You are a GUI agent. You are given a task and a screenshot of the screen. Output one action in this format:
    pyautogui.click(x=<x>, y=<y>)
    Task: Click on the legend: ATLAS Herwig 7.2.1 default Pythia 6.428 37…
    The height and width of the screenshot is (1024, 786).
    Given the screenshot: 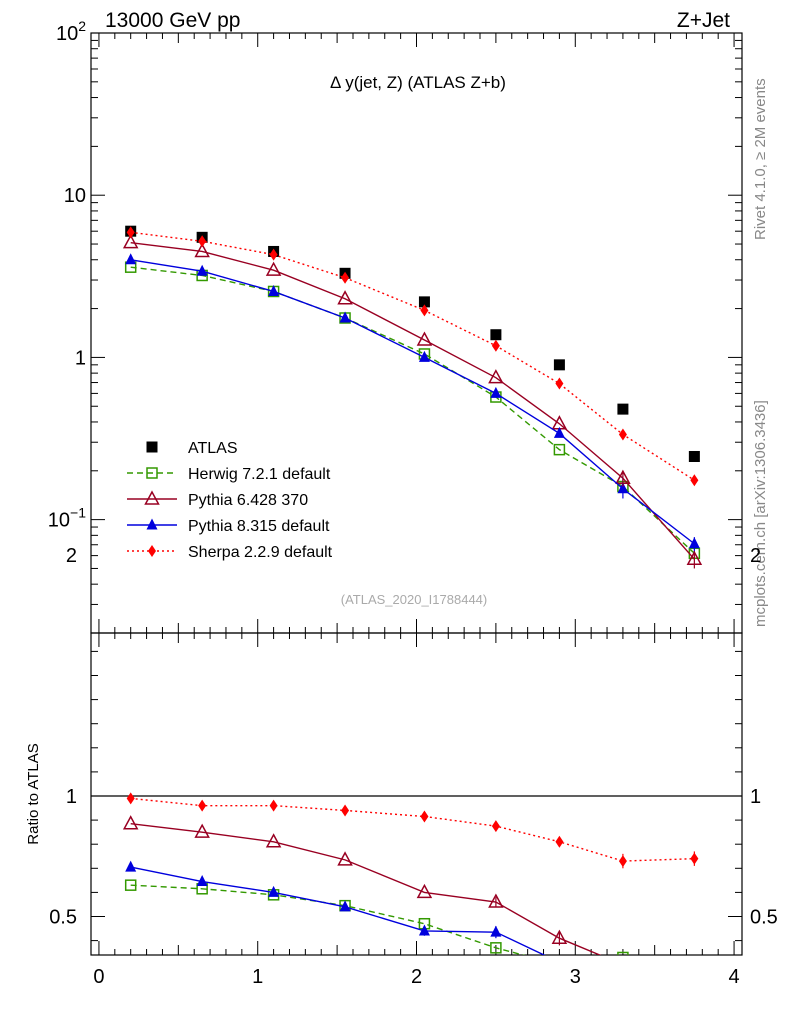 What is the action you would take?
    pyautogui.click(x=230, y=500)
    